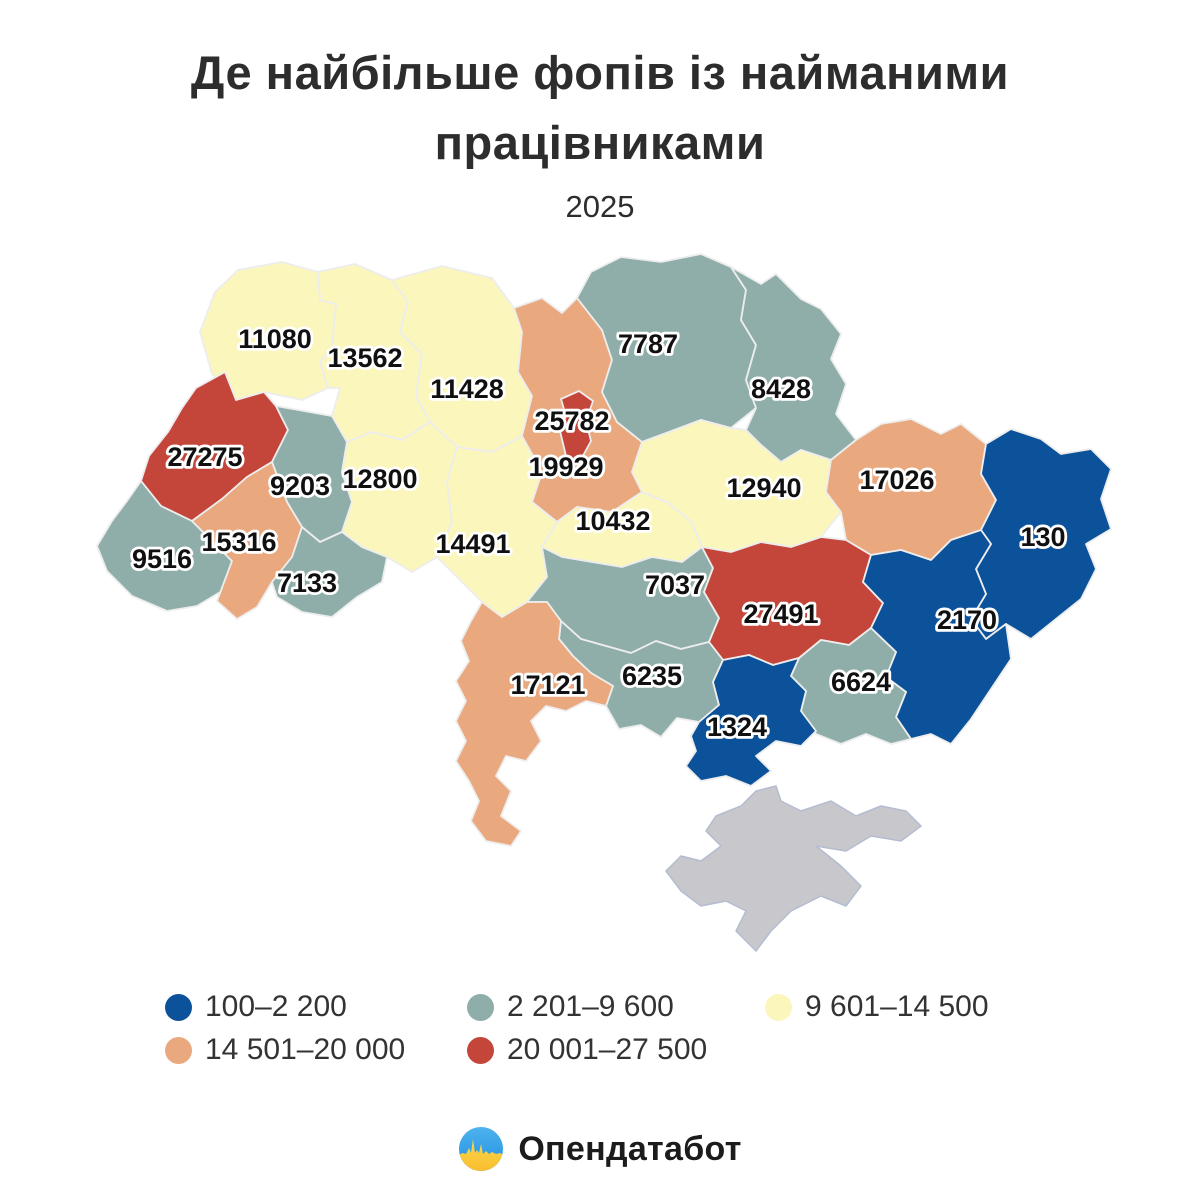  Describe the element at coordinates (781, 389) in the screenshot. I see `value-label-sumy: 8428` at that location.